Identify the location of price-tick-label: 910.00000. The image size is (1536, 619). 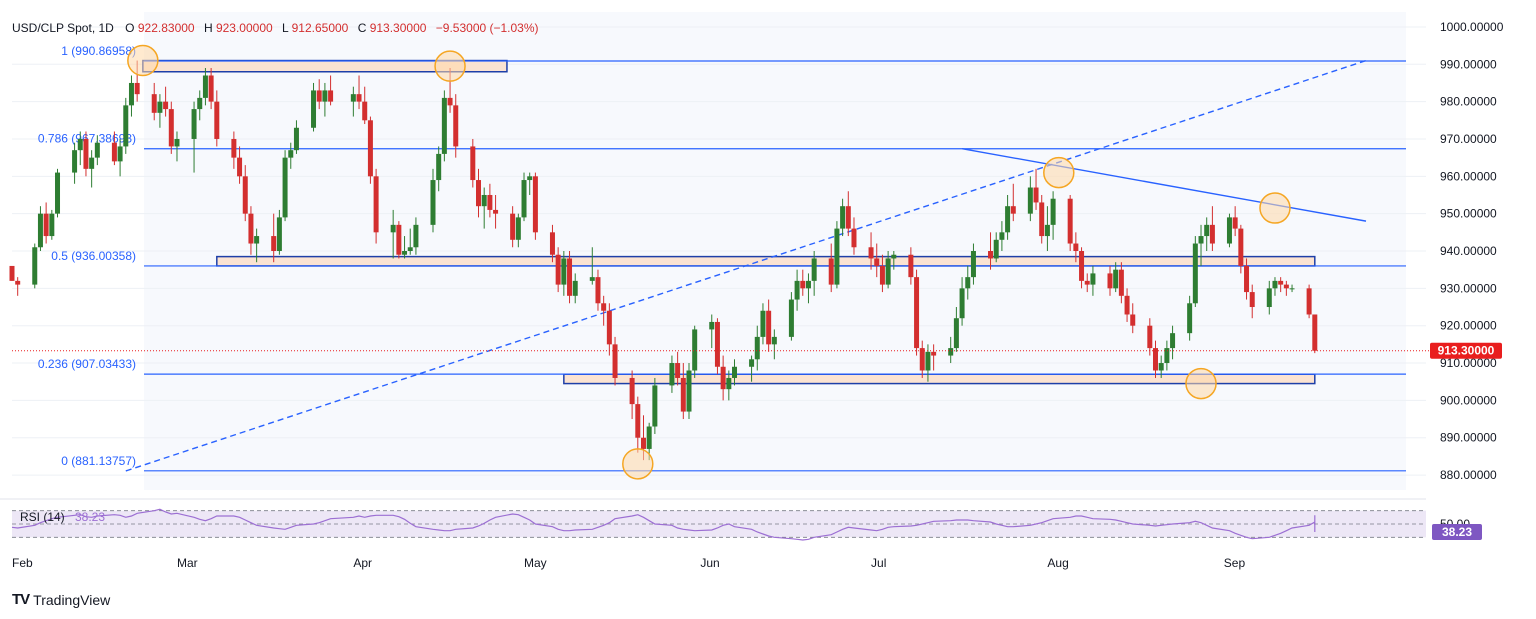
(1468, 363).